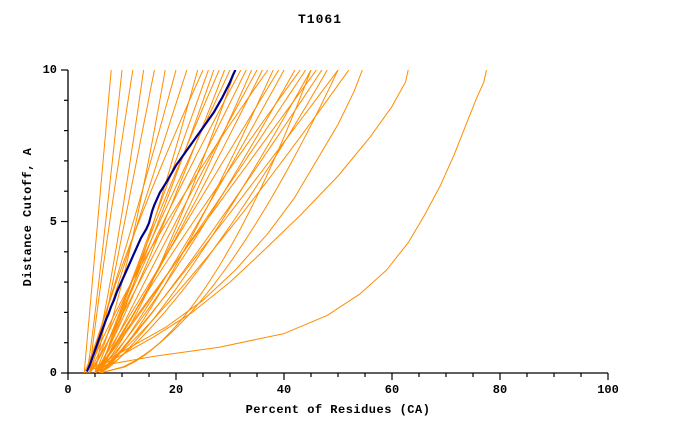 The height and width of the screenshot is (440, 680). Describe the element at coordinates (53, 221) in the screenshot. I see `y-tick-label: 5` at that location.